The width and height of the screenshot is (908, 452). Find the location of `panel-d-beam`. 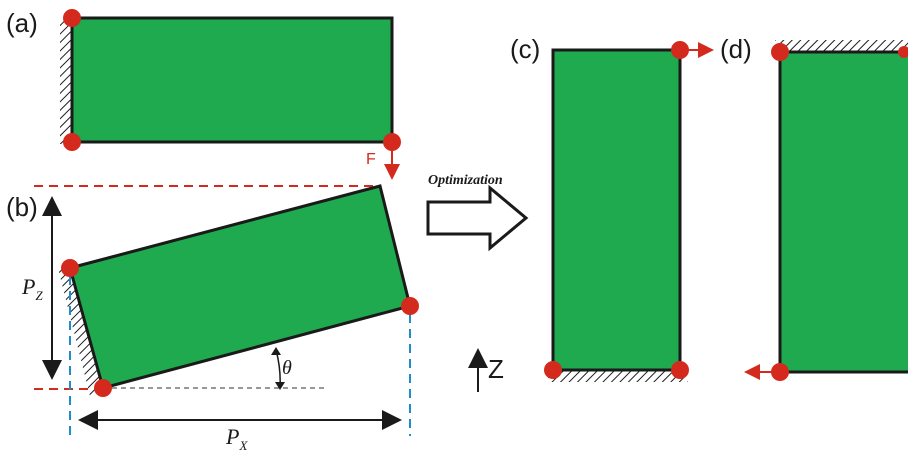

panel-d-beam is located at coordinates (843, 212).